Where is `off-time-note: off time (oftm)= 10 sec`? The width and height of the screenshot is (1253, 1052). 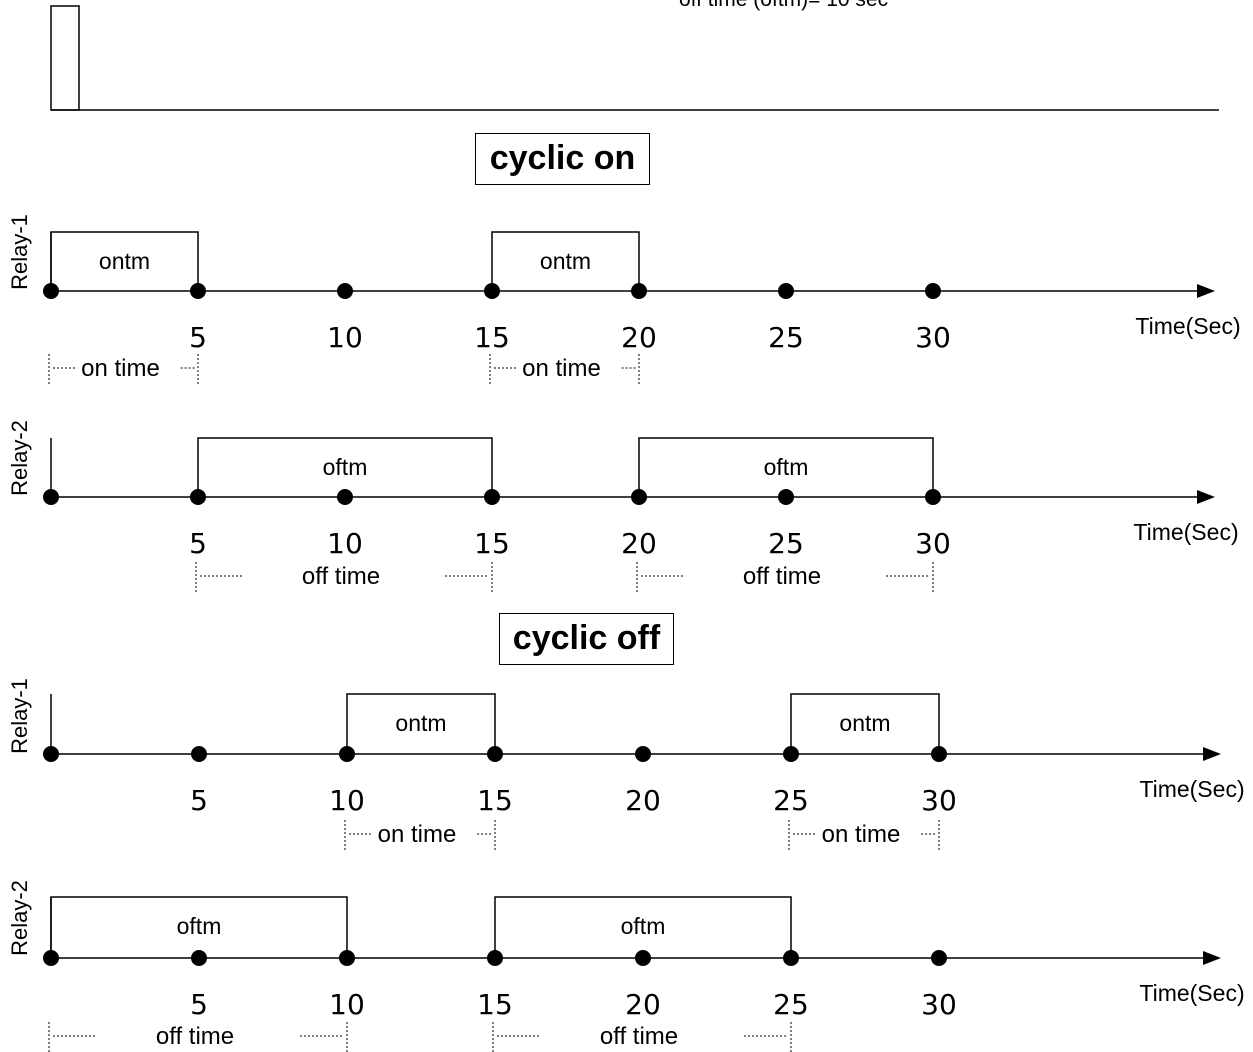 off-time-note: off time (oftm)= 10 sec is located at coordinates (783, 6).